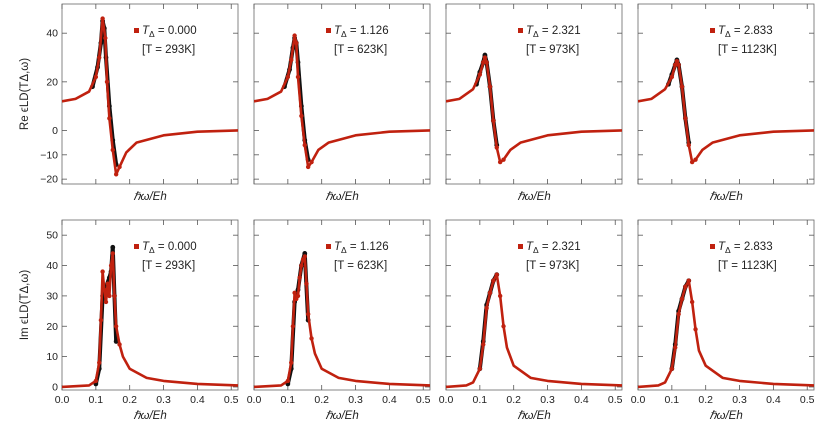  Describe the element at coordinates (168, 266) in the screenshot. I see `legend-temperature: [T = 293K]` at that location.